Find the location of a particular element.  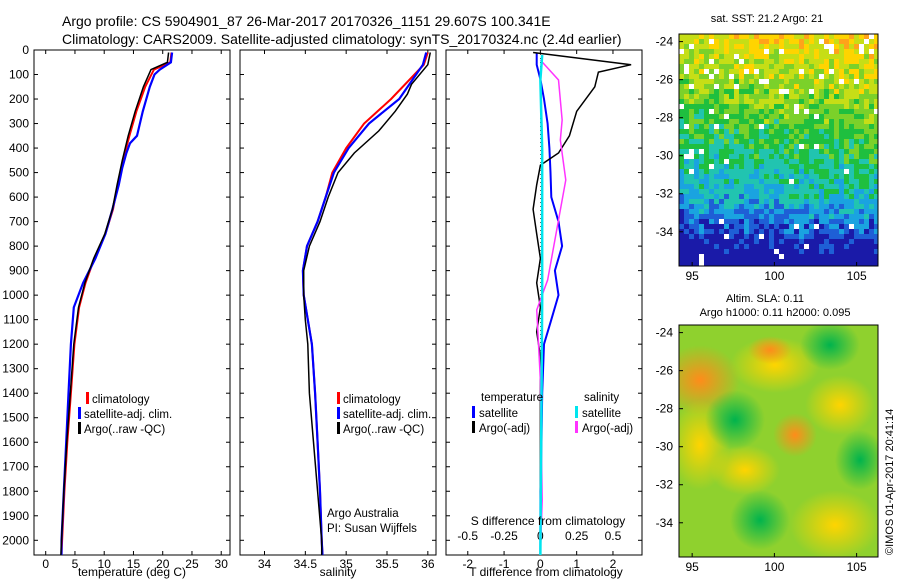

x-tick-label: 0 is located at coordinates (540, 564).